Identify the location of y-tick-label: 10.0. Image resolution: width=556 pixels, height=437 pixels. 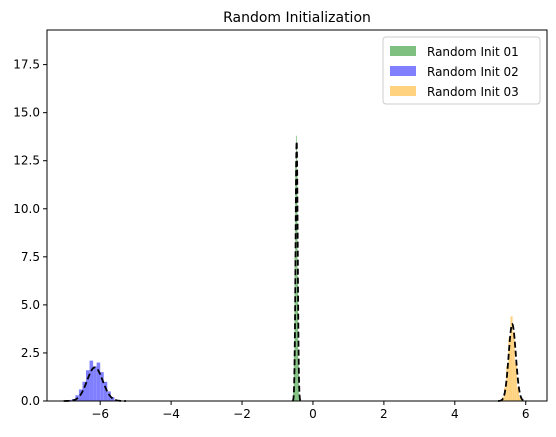
(26, 209).